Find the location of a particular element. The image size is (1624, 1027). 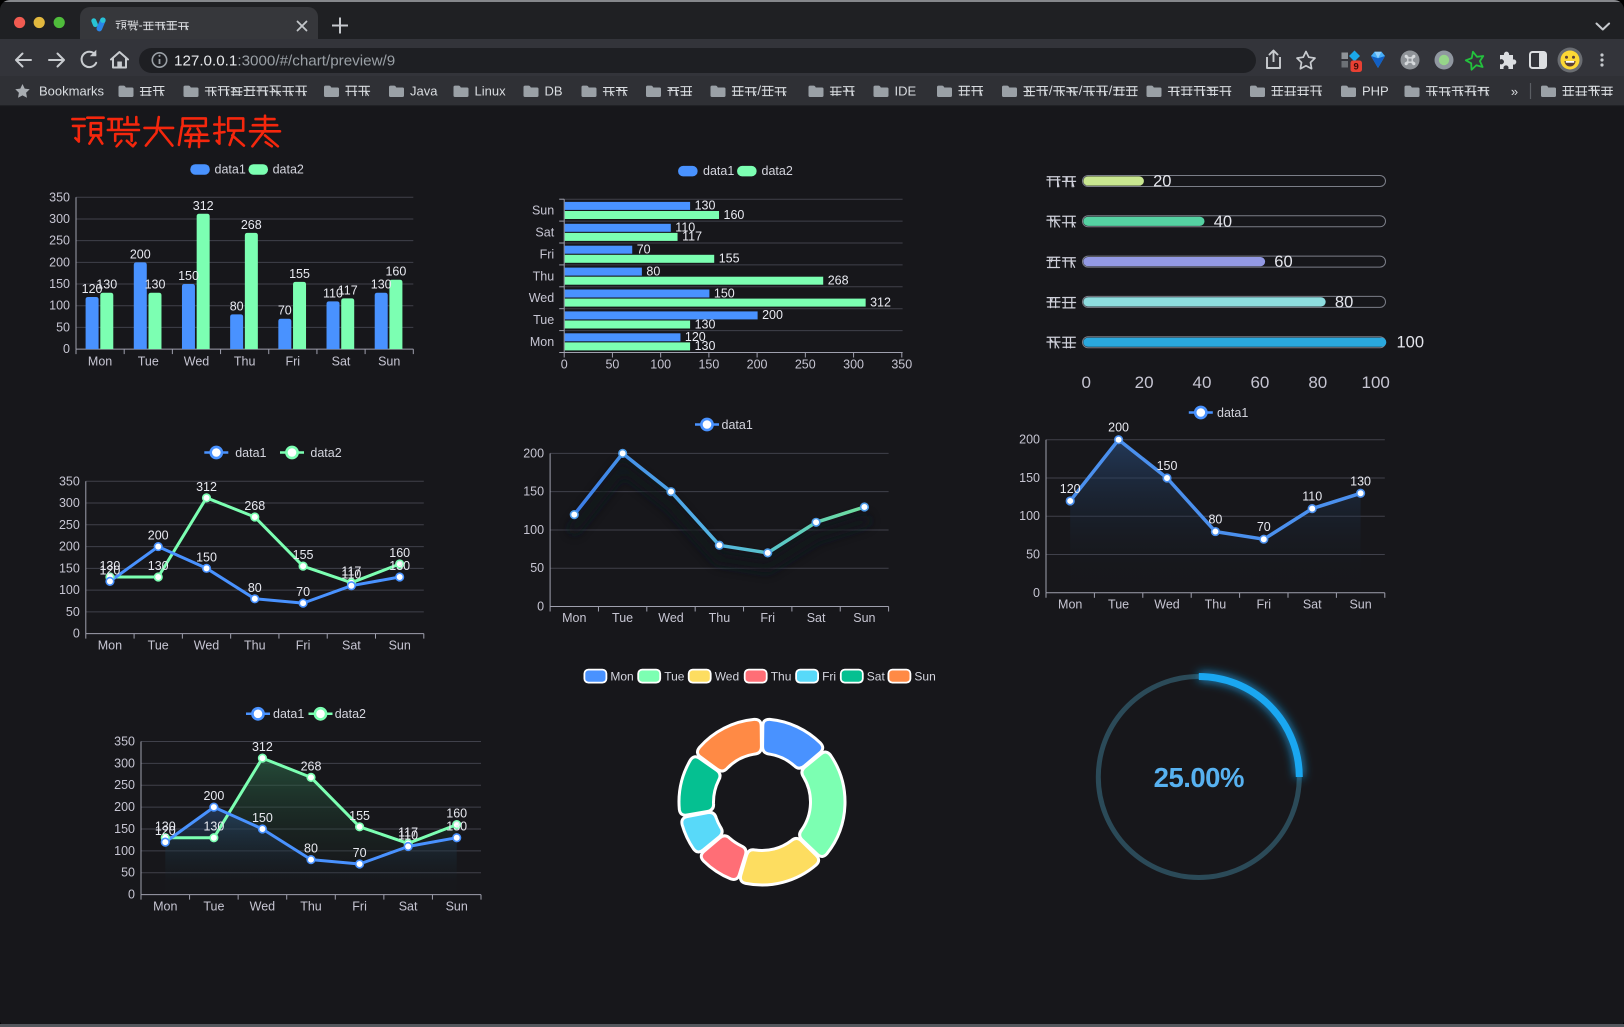

svg-text: 60 is located at coordinates (1283, 262).